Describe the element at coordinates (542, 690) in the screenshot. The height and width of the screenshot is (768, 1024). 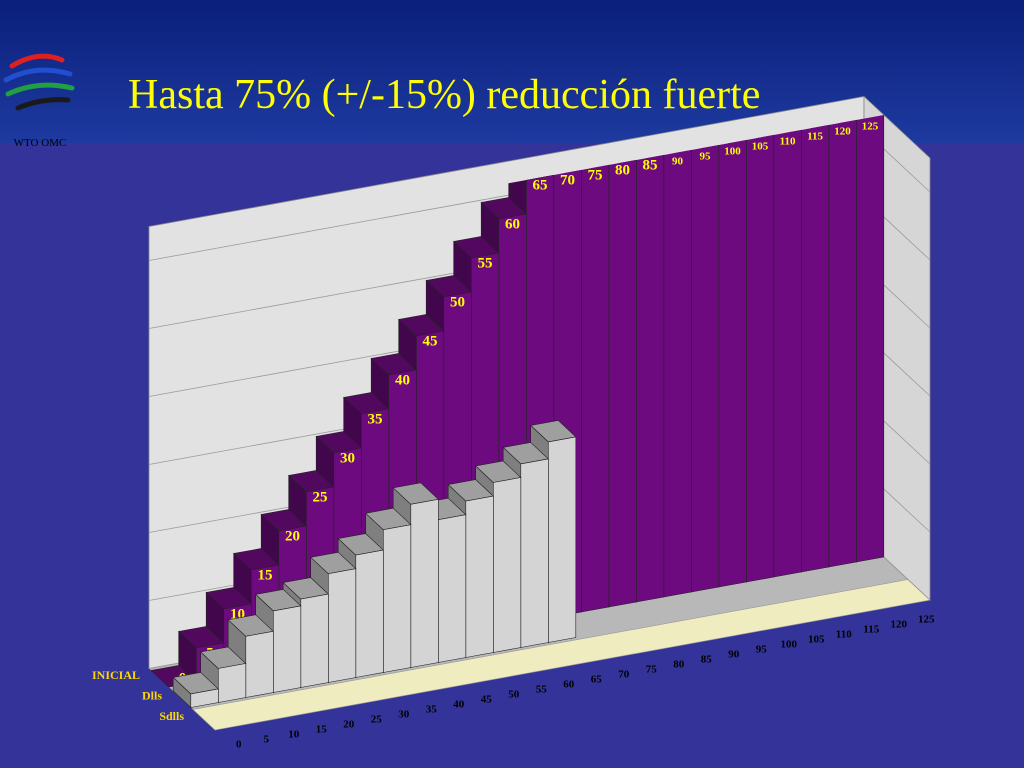
I see `x-tick-label: 55` at that location.